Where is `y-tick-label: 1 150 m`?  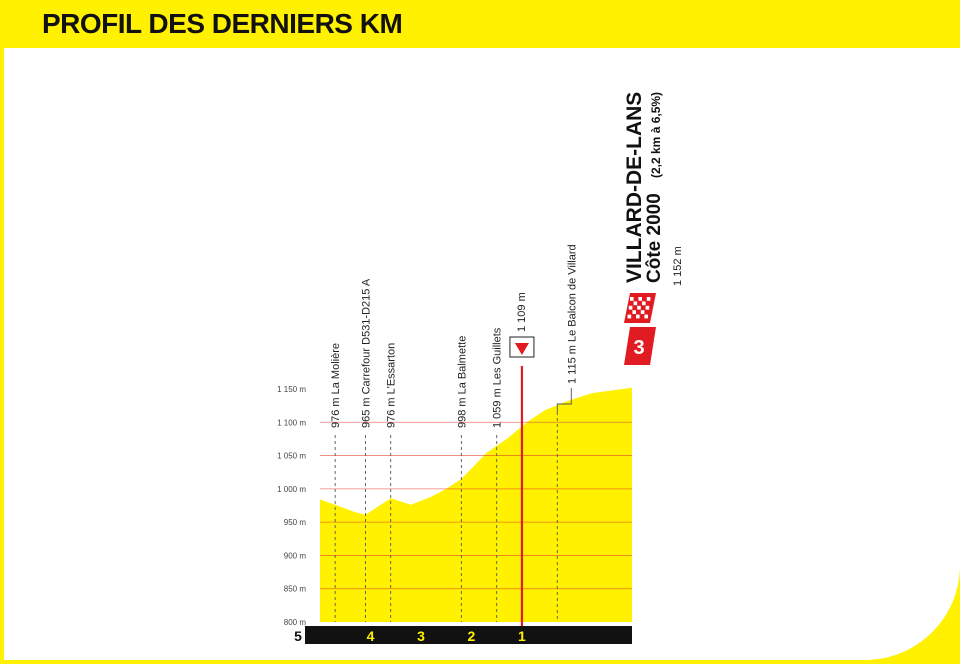
y-tick-label: 1 150 m is located at coordinates (291, 389).